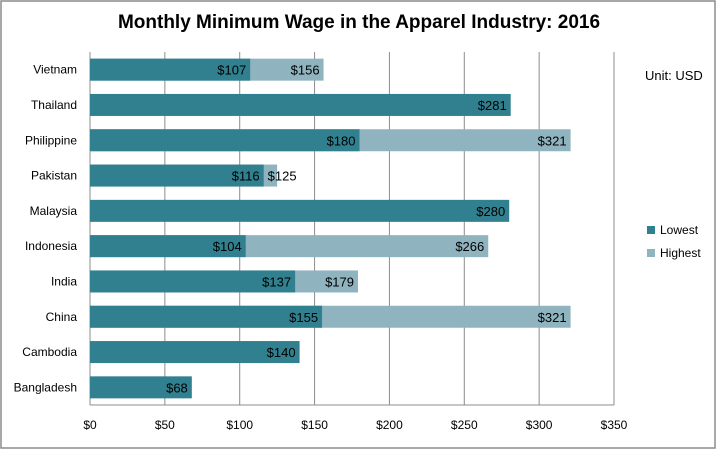 This screenshot has height=462, width=718. Describe the element at coordinates (281, 352) in the screenshot. I see `data-label-lowest: $140` at that location.